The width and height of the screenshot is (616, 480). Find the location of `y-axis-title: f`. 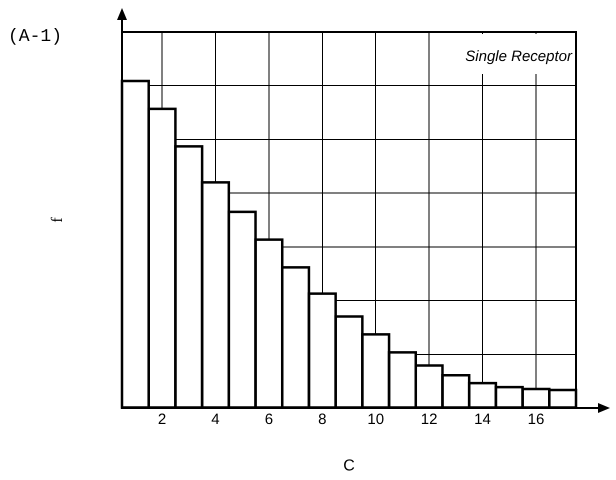

y-axis-title: f is located at coordinates (57, 219).